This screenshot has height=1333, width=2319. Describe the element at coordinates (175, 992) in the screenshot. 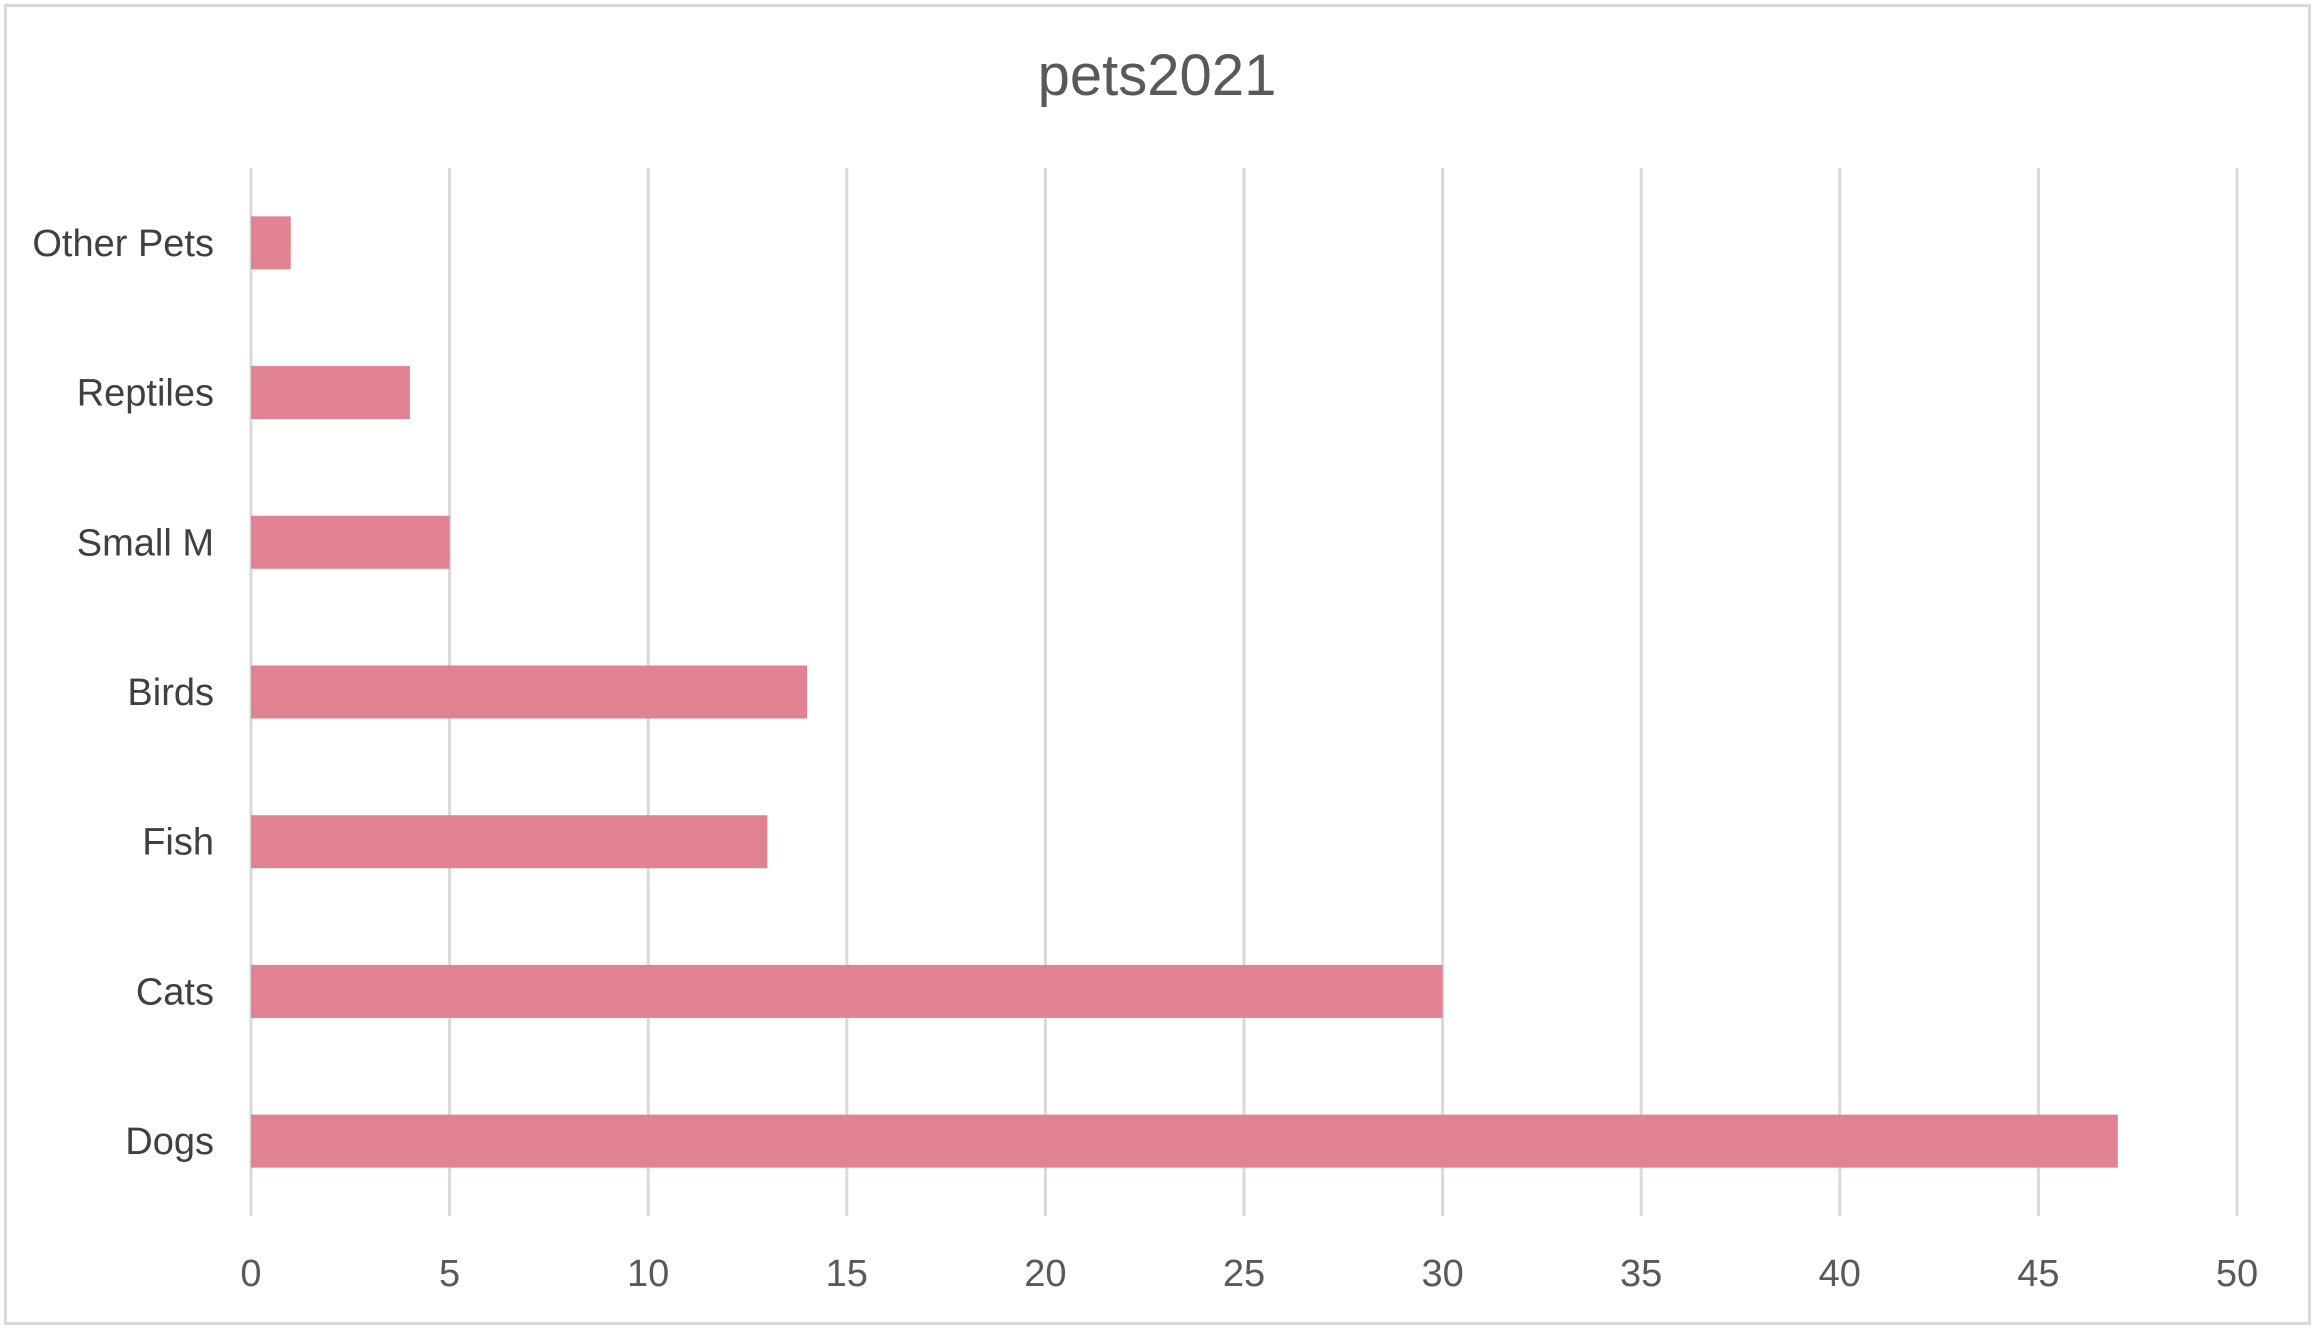

I see `category-label: Cats` at that location.